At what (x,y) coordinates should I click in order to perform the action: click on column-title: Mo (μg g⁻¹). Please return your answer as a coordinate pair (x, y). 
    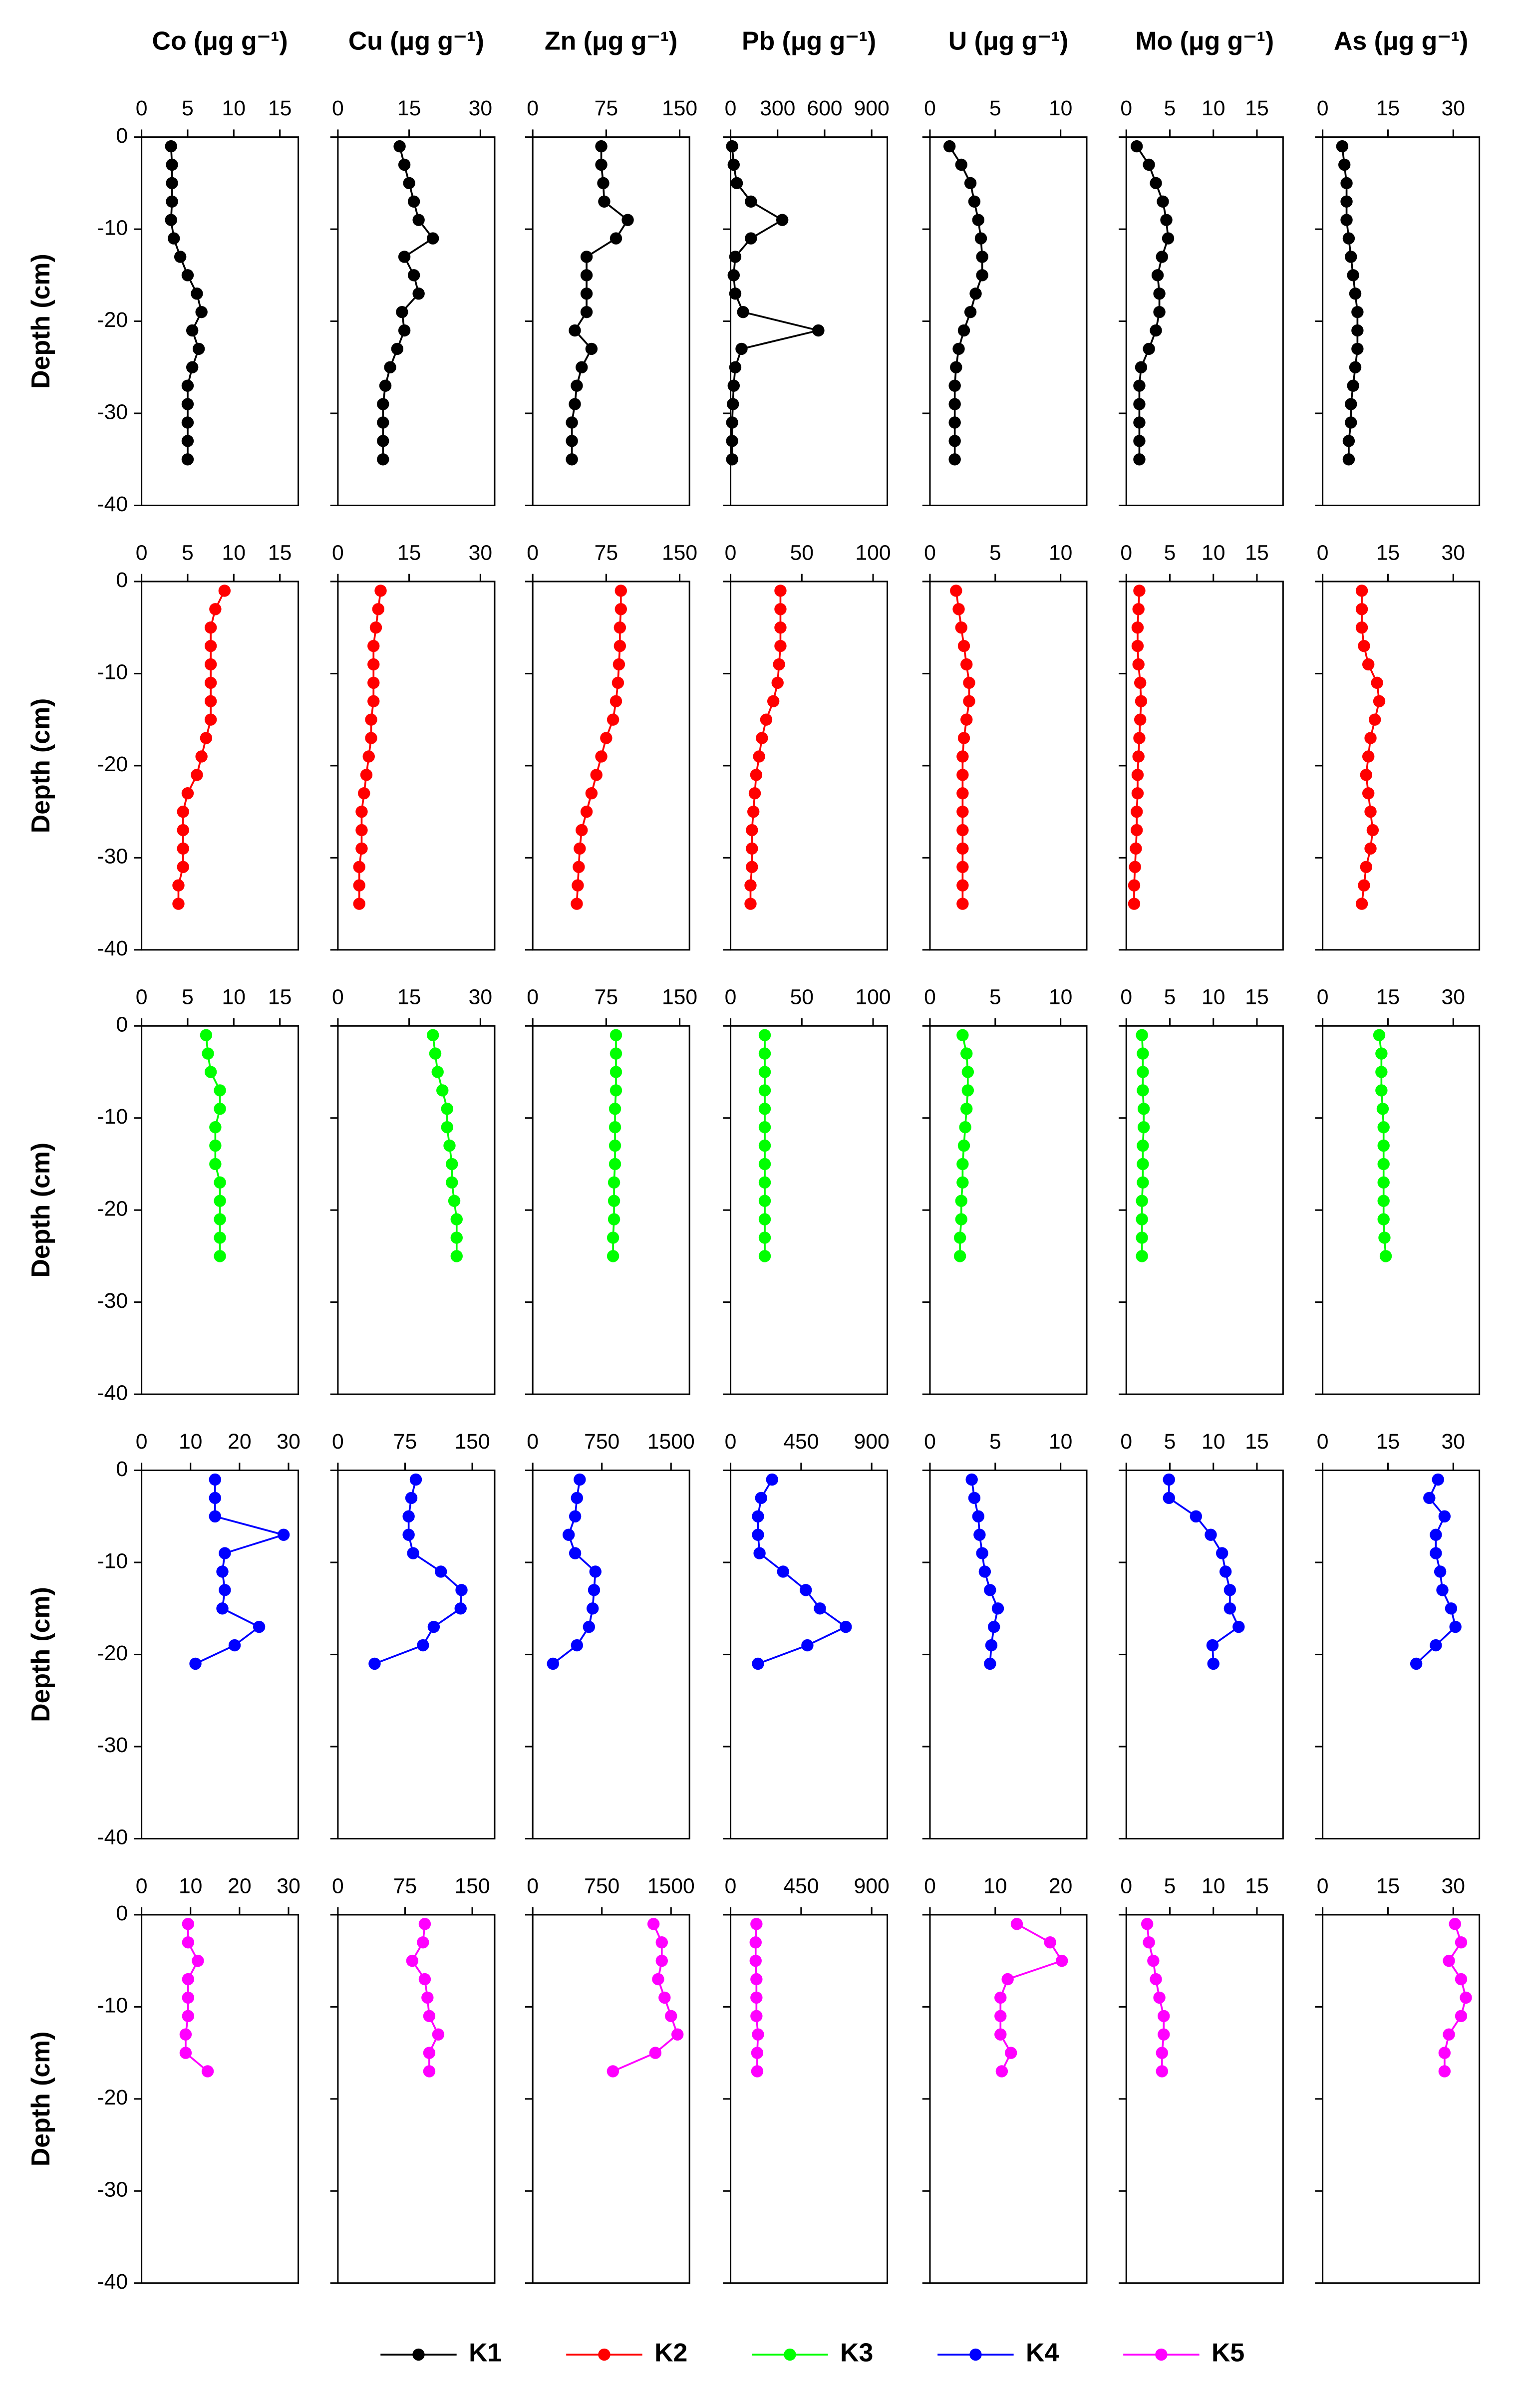
    Looking at the image, I should click on (1204, 41).